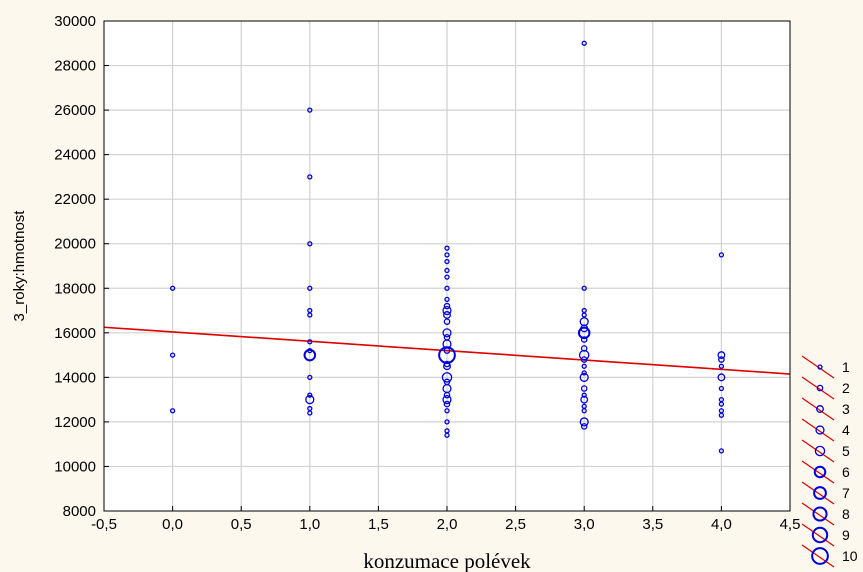 The width and height of the screenshot is (863, 572). Describe the element at coordinates (652, 524) in the screenshot. I see `x-tick-label: 3,5` at that location.